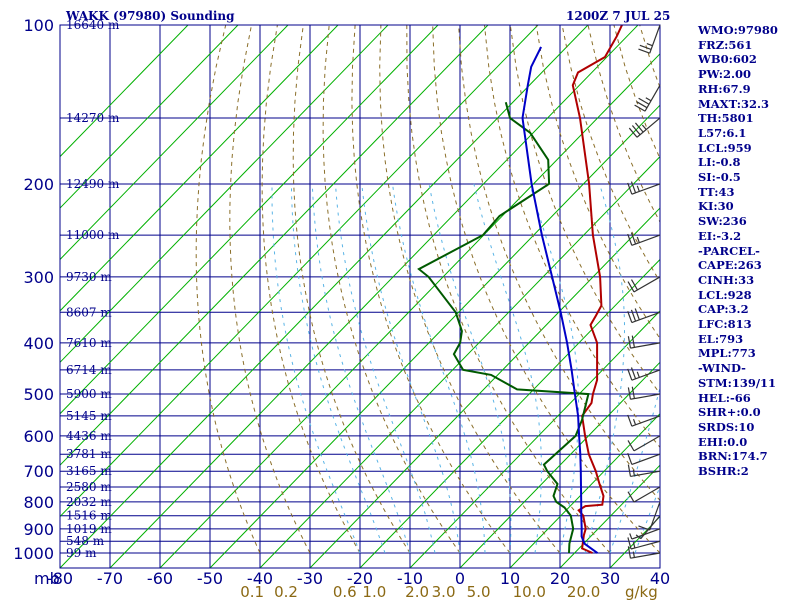  What do you see at coordinates (60, 578) in the screenshot?
I see `temperature-tick-label: -80` at bounding box center [60, 578].